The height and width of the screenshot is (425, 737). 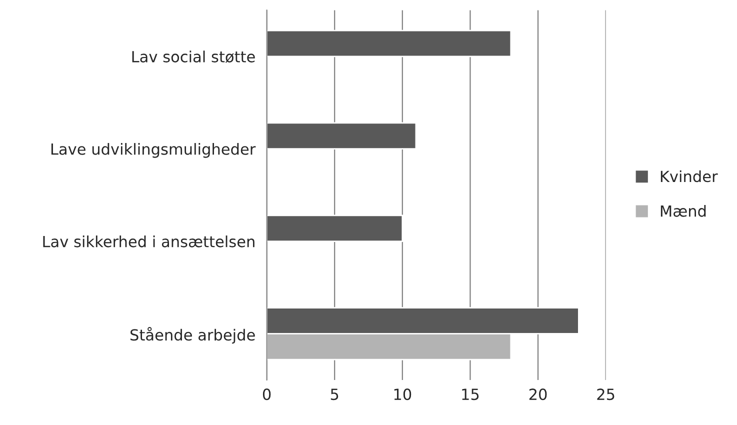 I want to click on legend-label: Kvinder, so click(x=689, y=176).